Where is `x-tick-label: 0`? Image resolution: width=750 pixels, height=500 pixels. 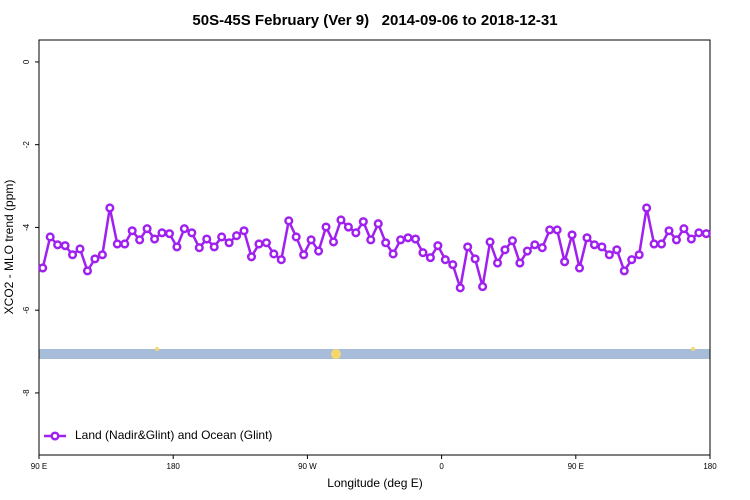 x-tick-label: 0 is located at coordinates (441, 466).